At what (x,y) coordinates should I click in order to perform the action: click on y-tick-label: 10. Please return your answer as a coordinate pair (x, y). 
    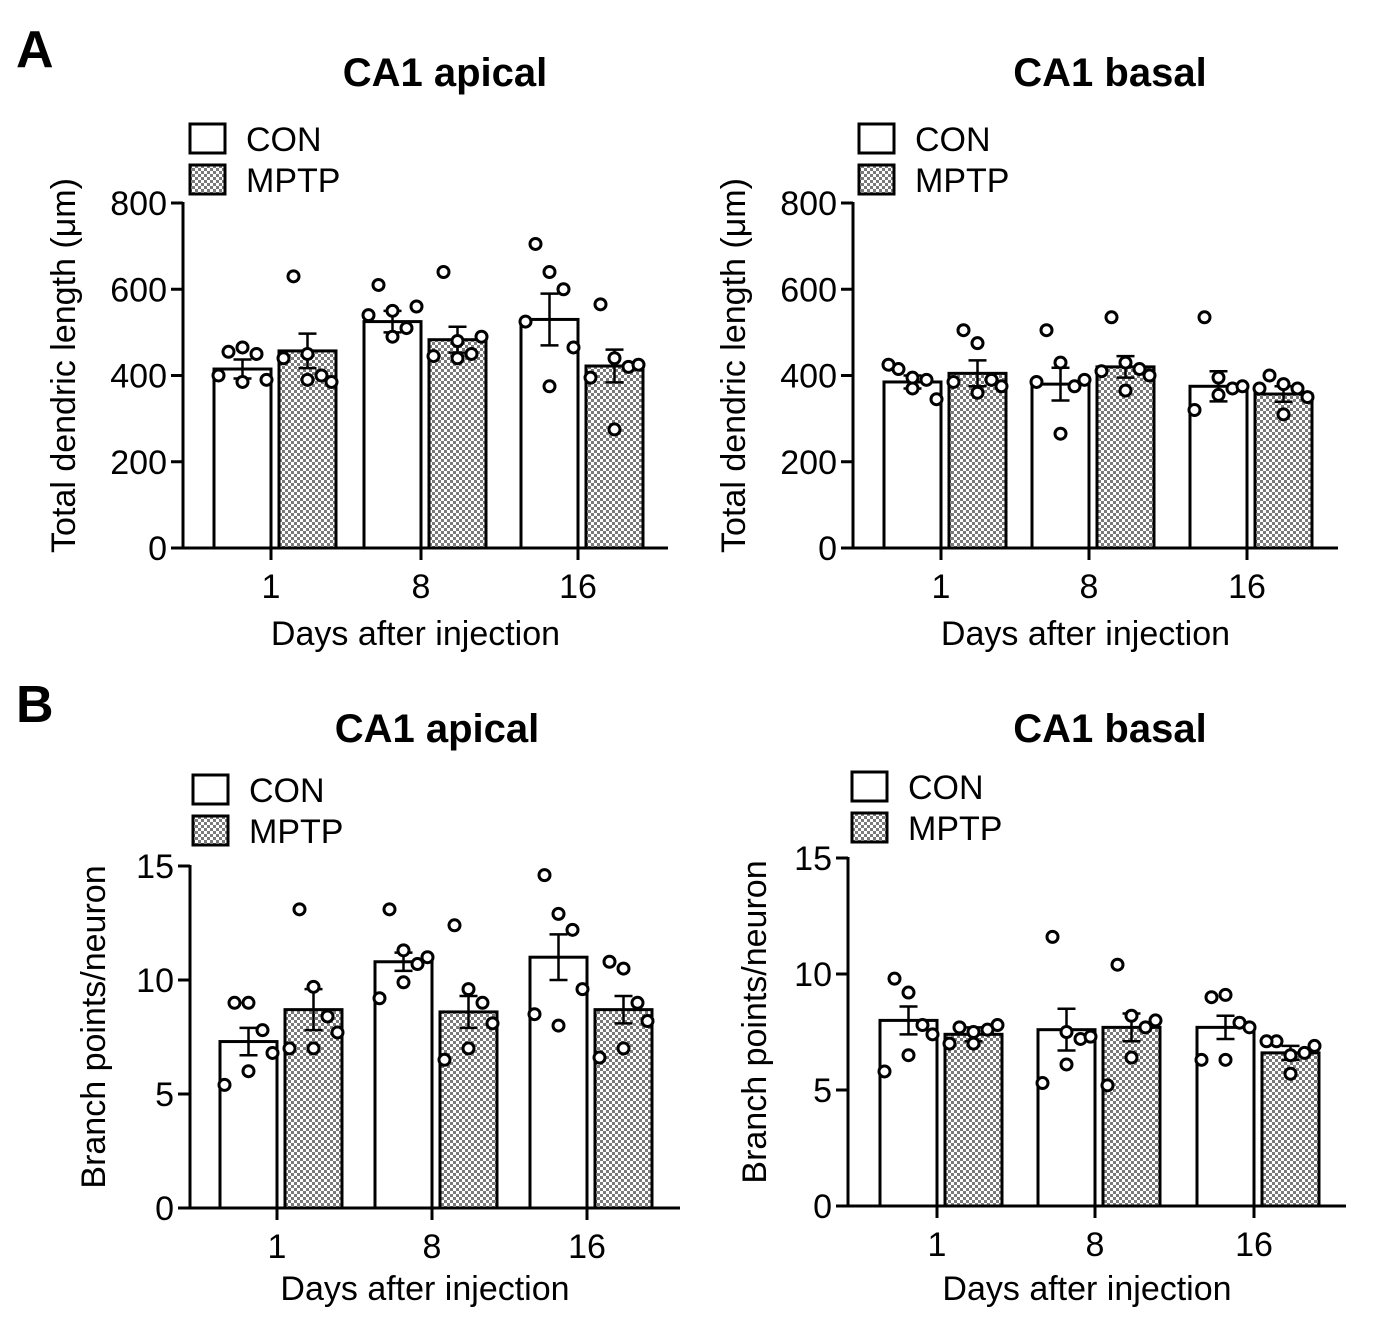
    Looking at the image, I should click on (813, 975).